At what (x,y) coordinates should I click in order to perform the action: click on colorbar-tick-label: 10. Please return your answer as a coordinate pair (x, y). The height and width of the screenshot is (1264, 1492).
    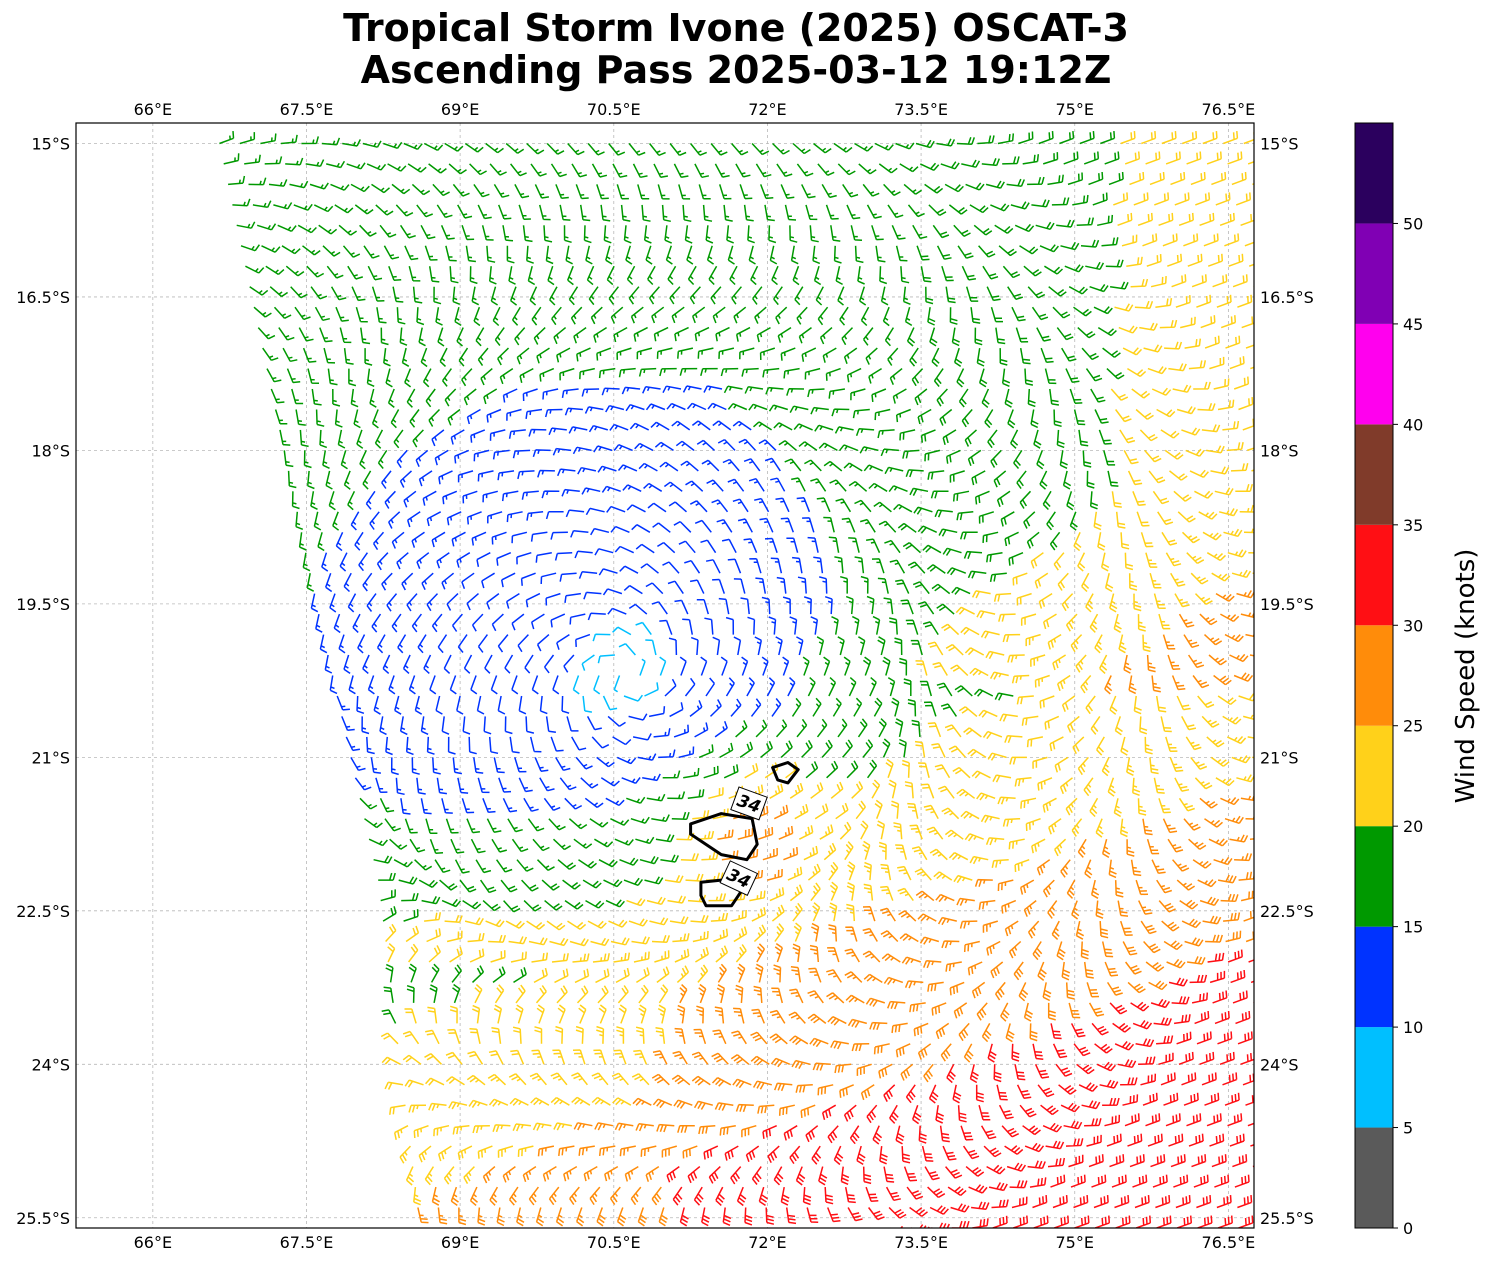
    Looking at the image, I should click on (1413, 1027).